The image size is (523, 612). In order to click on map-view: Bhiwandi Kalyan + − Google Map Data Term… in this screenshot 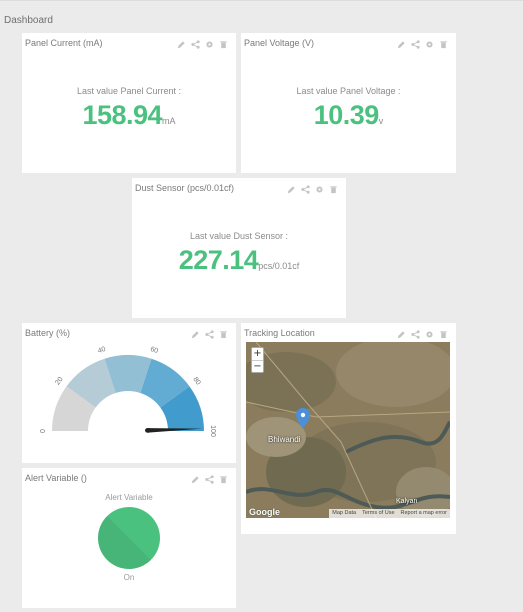, I will do `click(348, 430)`.